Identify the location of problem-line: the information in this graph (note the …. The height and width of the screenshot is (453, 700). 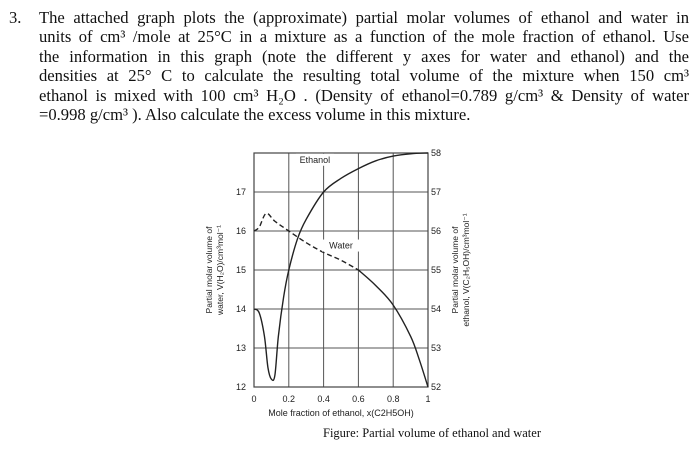
(364, 56).